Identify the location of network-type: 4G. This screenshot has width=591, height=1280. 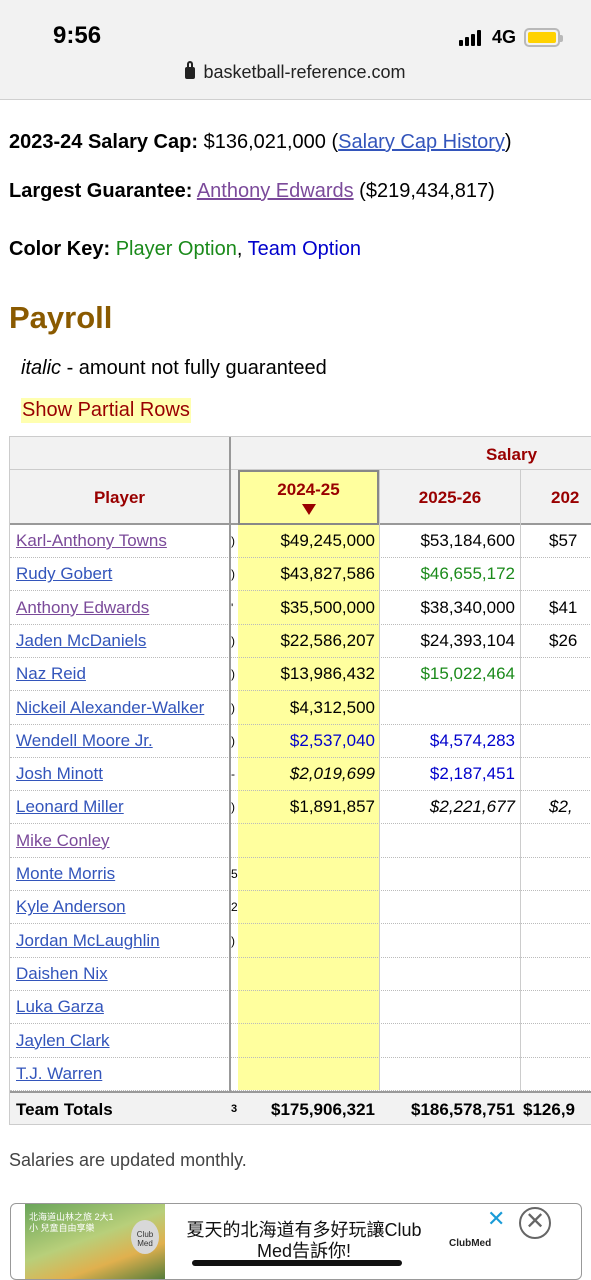
(504, 37).